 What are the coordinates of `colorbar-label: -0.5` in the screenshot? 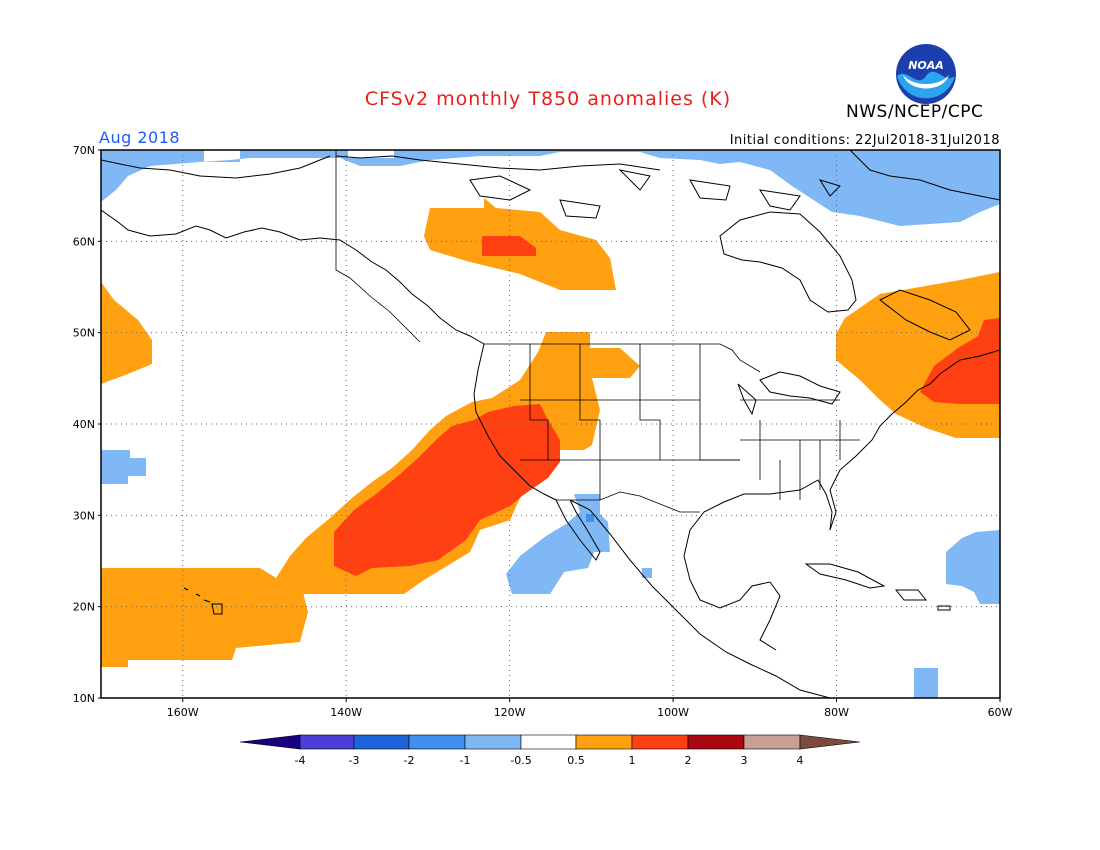 It's located at (520, 760).